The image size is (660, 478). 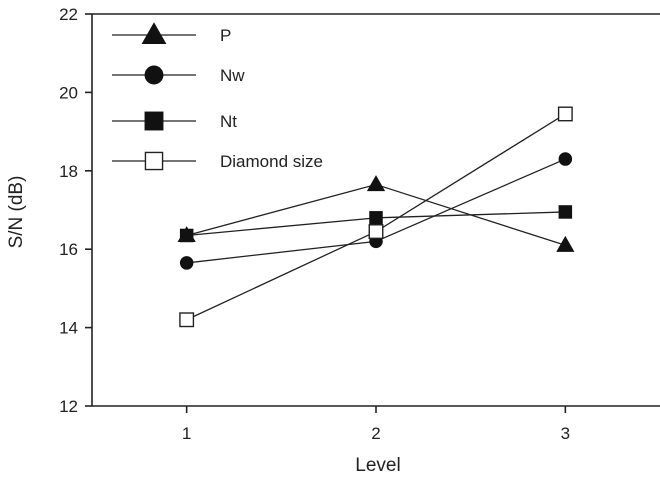 I want to click on y-tick-label-14: 14, so click(x=68, y=328).